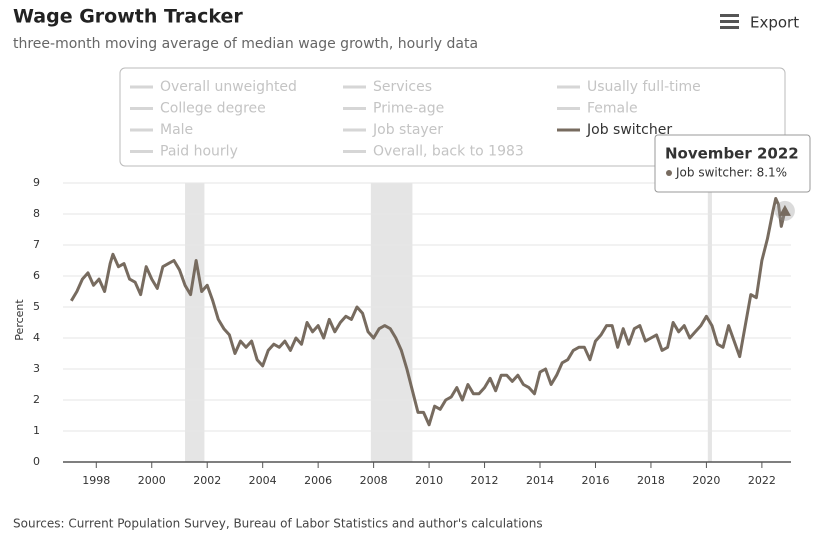  Describe the element at coordinates (36, 430) in the screenshot. I see `y-tick-label: 1` at that location.